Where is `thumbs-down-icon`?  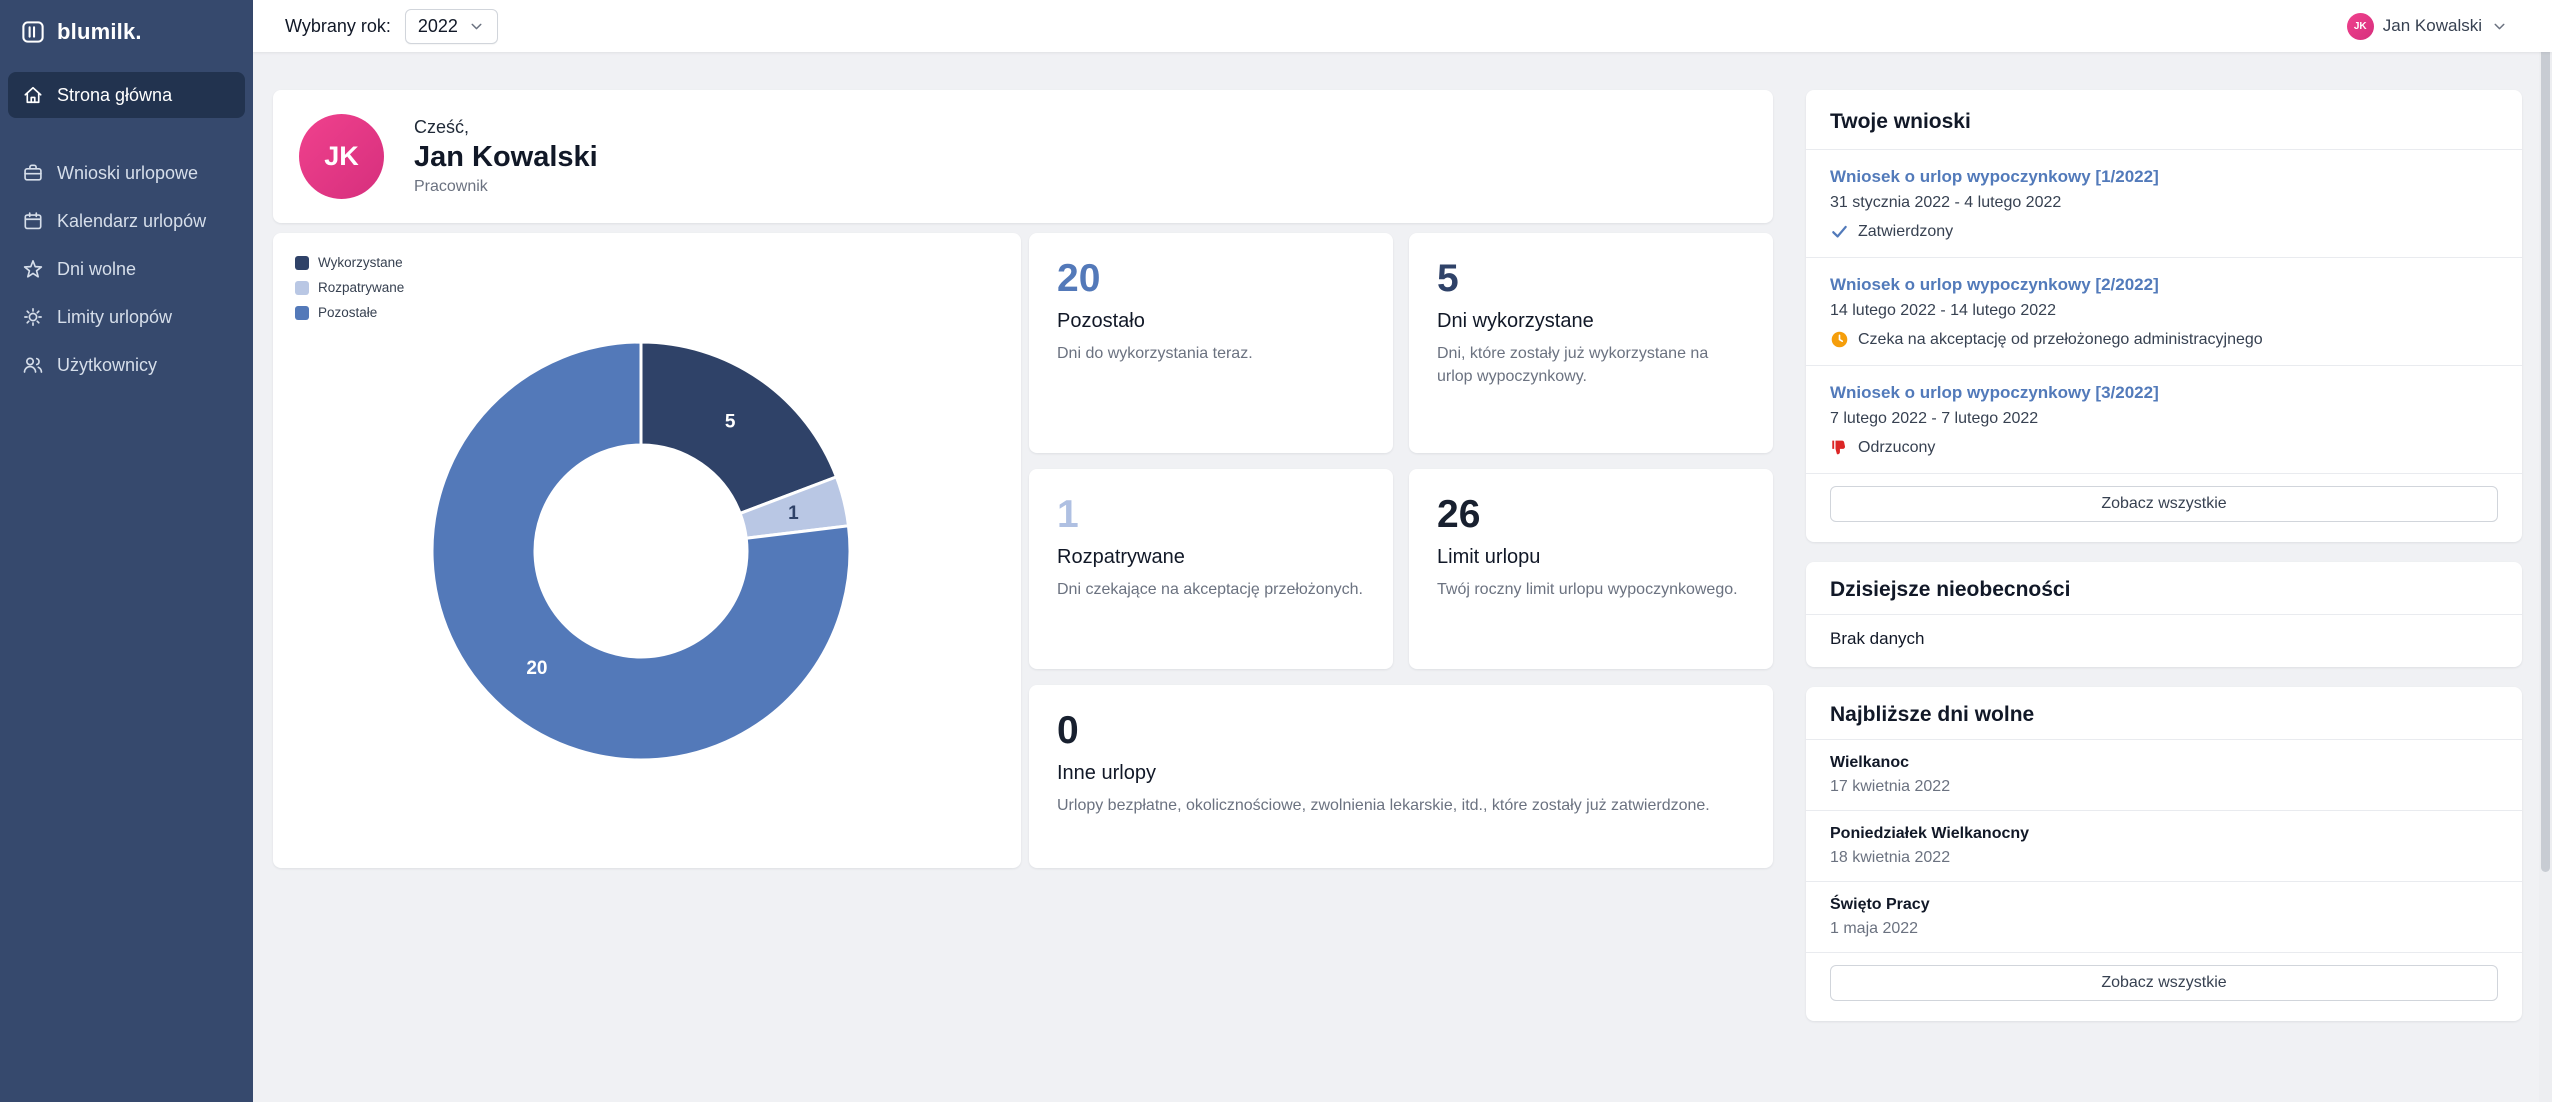 thumbs-down-icon is located at coordinates (1839, 447).